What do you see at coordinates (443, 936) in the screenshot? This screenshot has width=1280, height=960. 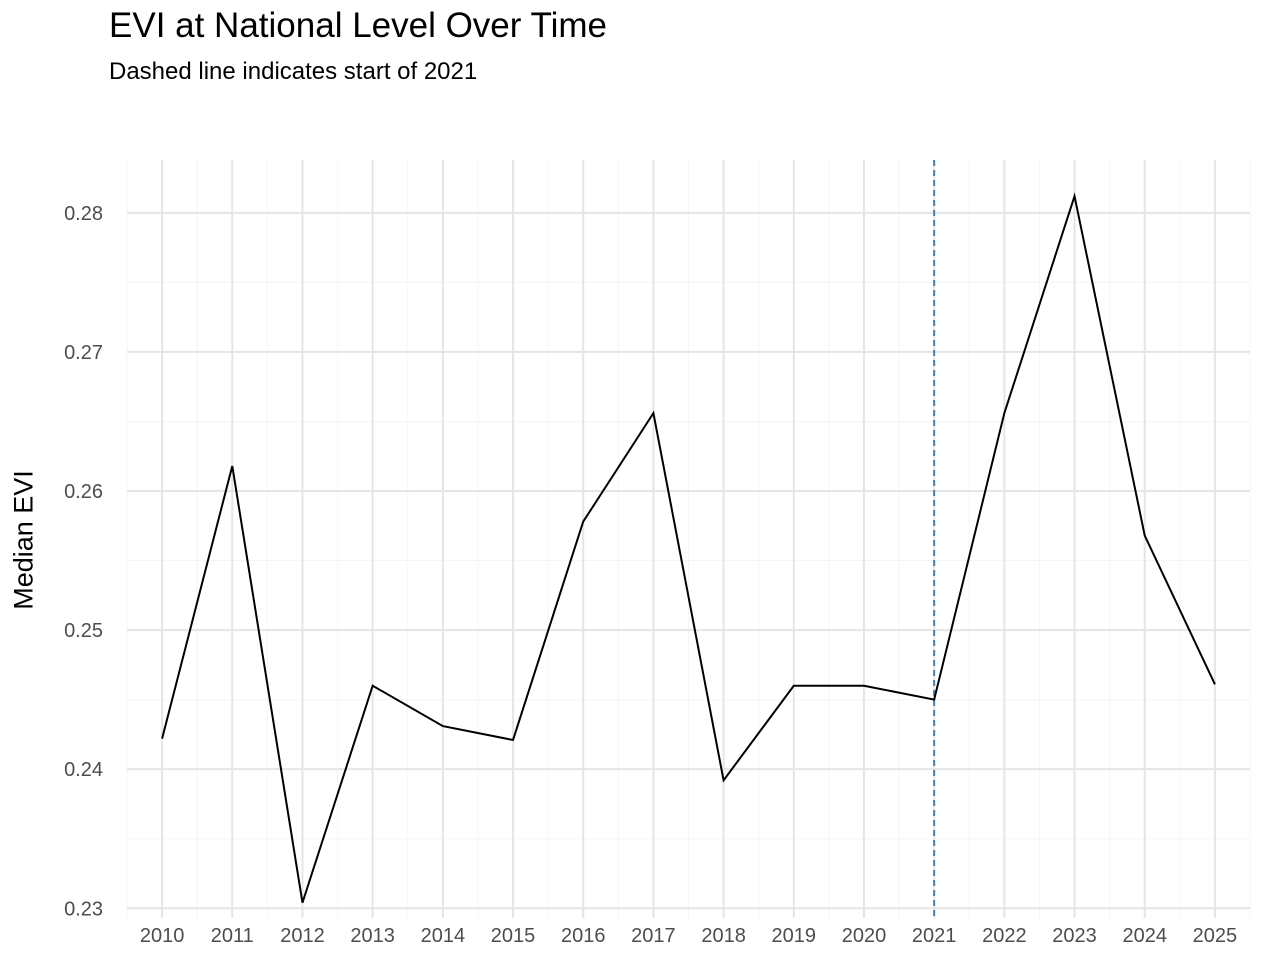 I see `x-tick-label: 2014` at bounding box center [443, 936].